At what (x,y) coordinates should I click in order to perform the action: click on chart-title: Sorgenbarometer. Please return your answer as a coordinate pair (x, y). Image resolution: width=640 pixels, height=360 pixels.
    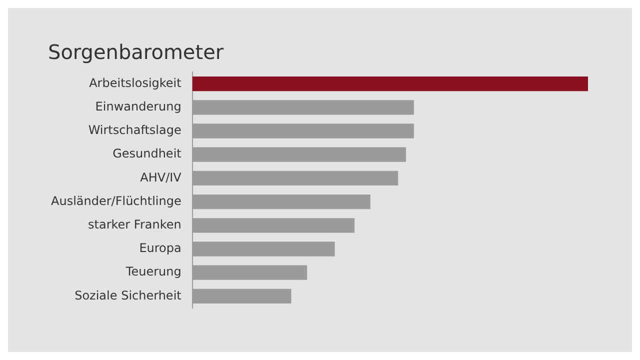
    Looking at the image, I should click on (136, 52).